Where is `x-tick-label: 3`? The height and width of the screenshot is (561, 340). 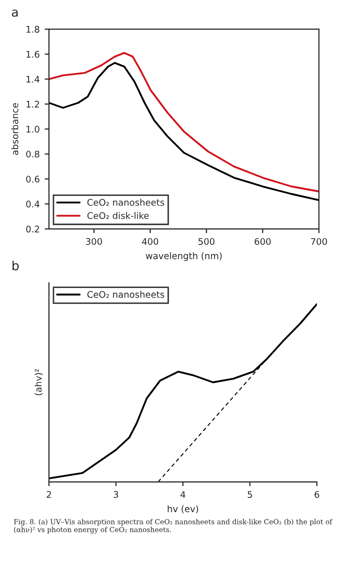 x-tick-label: 3 is located at coordinates (116, 494).